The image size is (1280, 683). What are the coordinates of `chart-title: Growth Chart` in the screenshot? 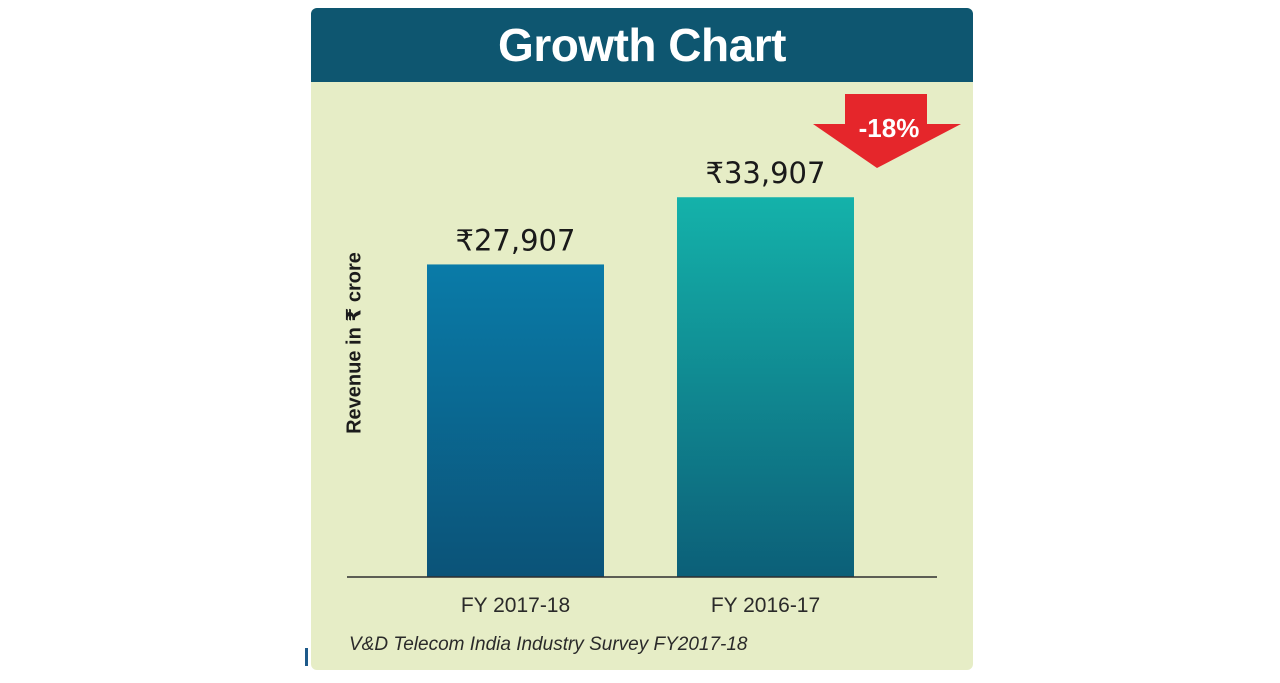 It's located at (642, 45).